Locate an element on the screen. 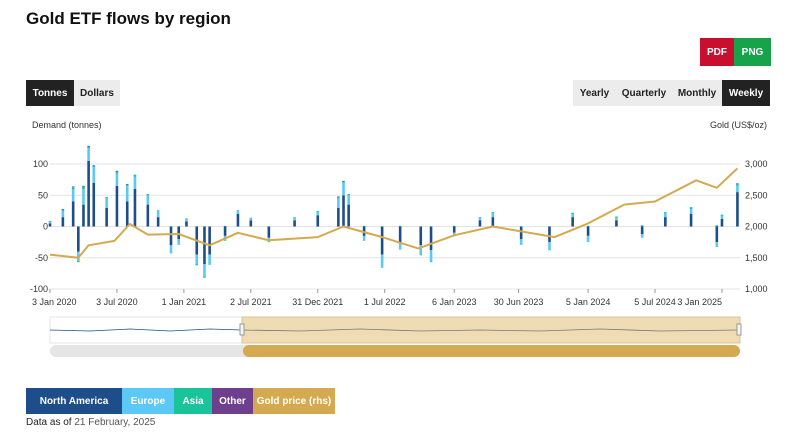  legend-other: Other is located at coordinates (232, 401).